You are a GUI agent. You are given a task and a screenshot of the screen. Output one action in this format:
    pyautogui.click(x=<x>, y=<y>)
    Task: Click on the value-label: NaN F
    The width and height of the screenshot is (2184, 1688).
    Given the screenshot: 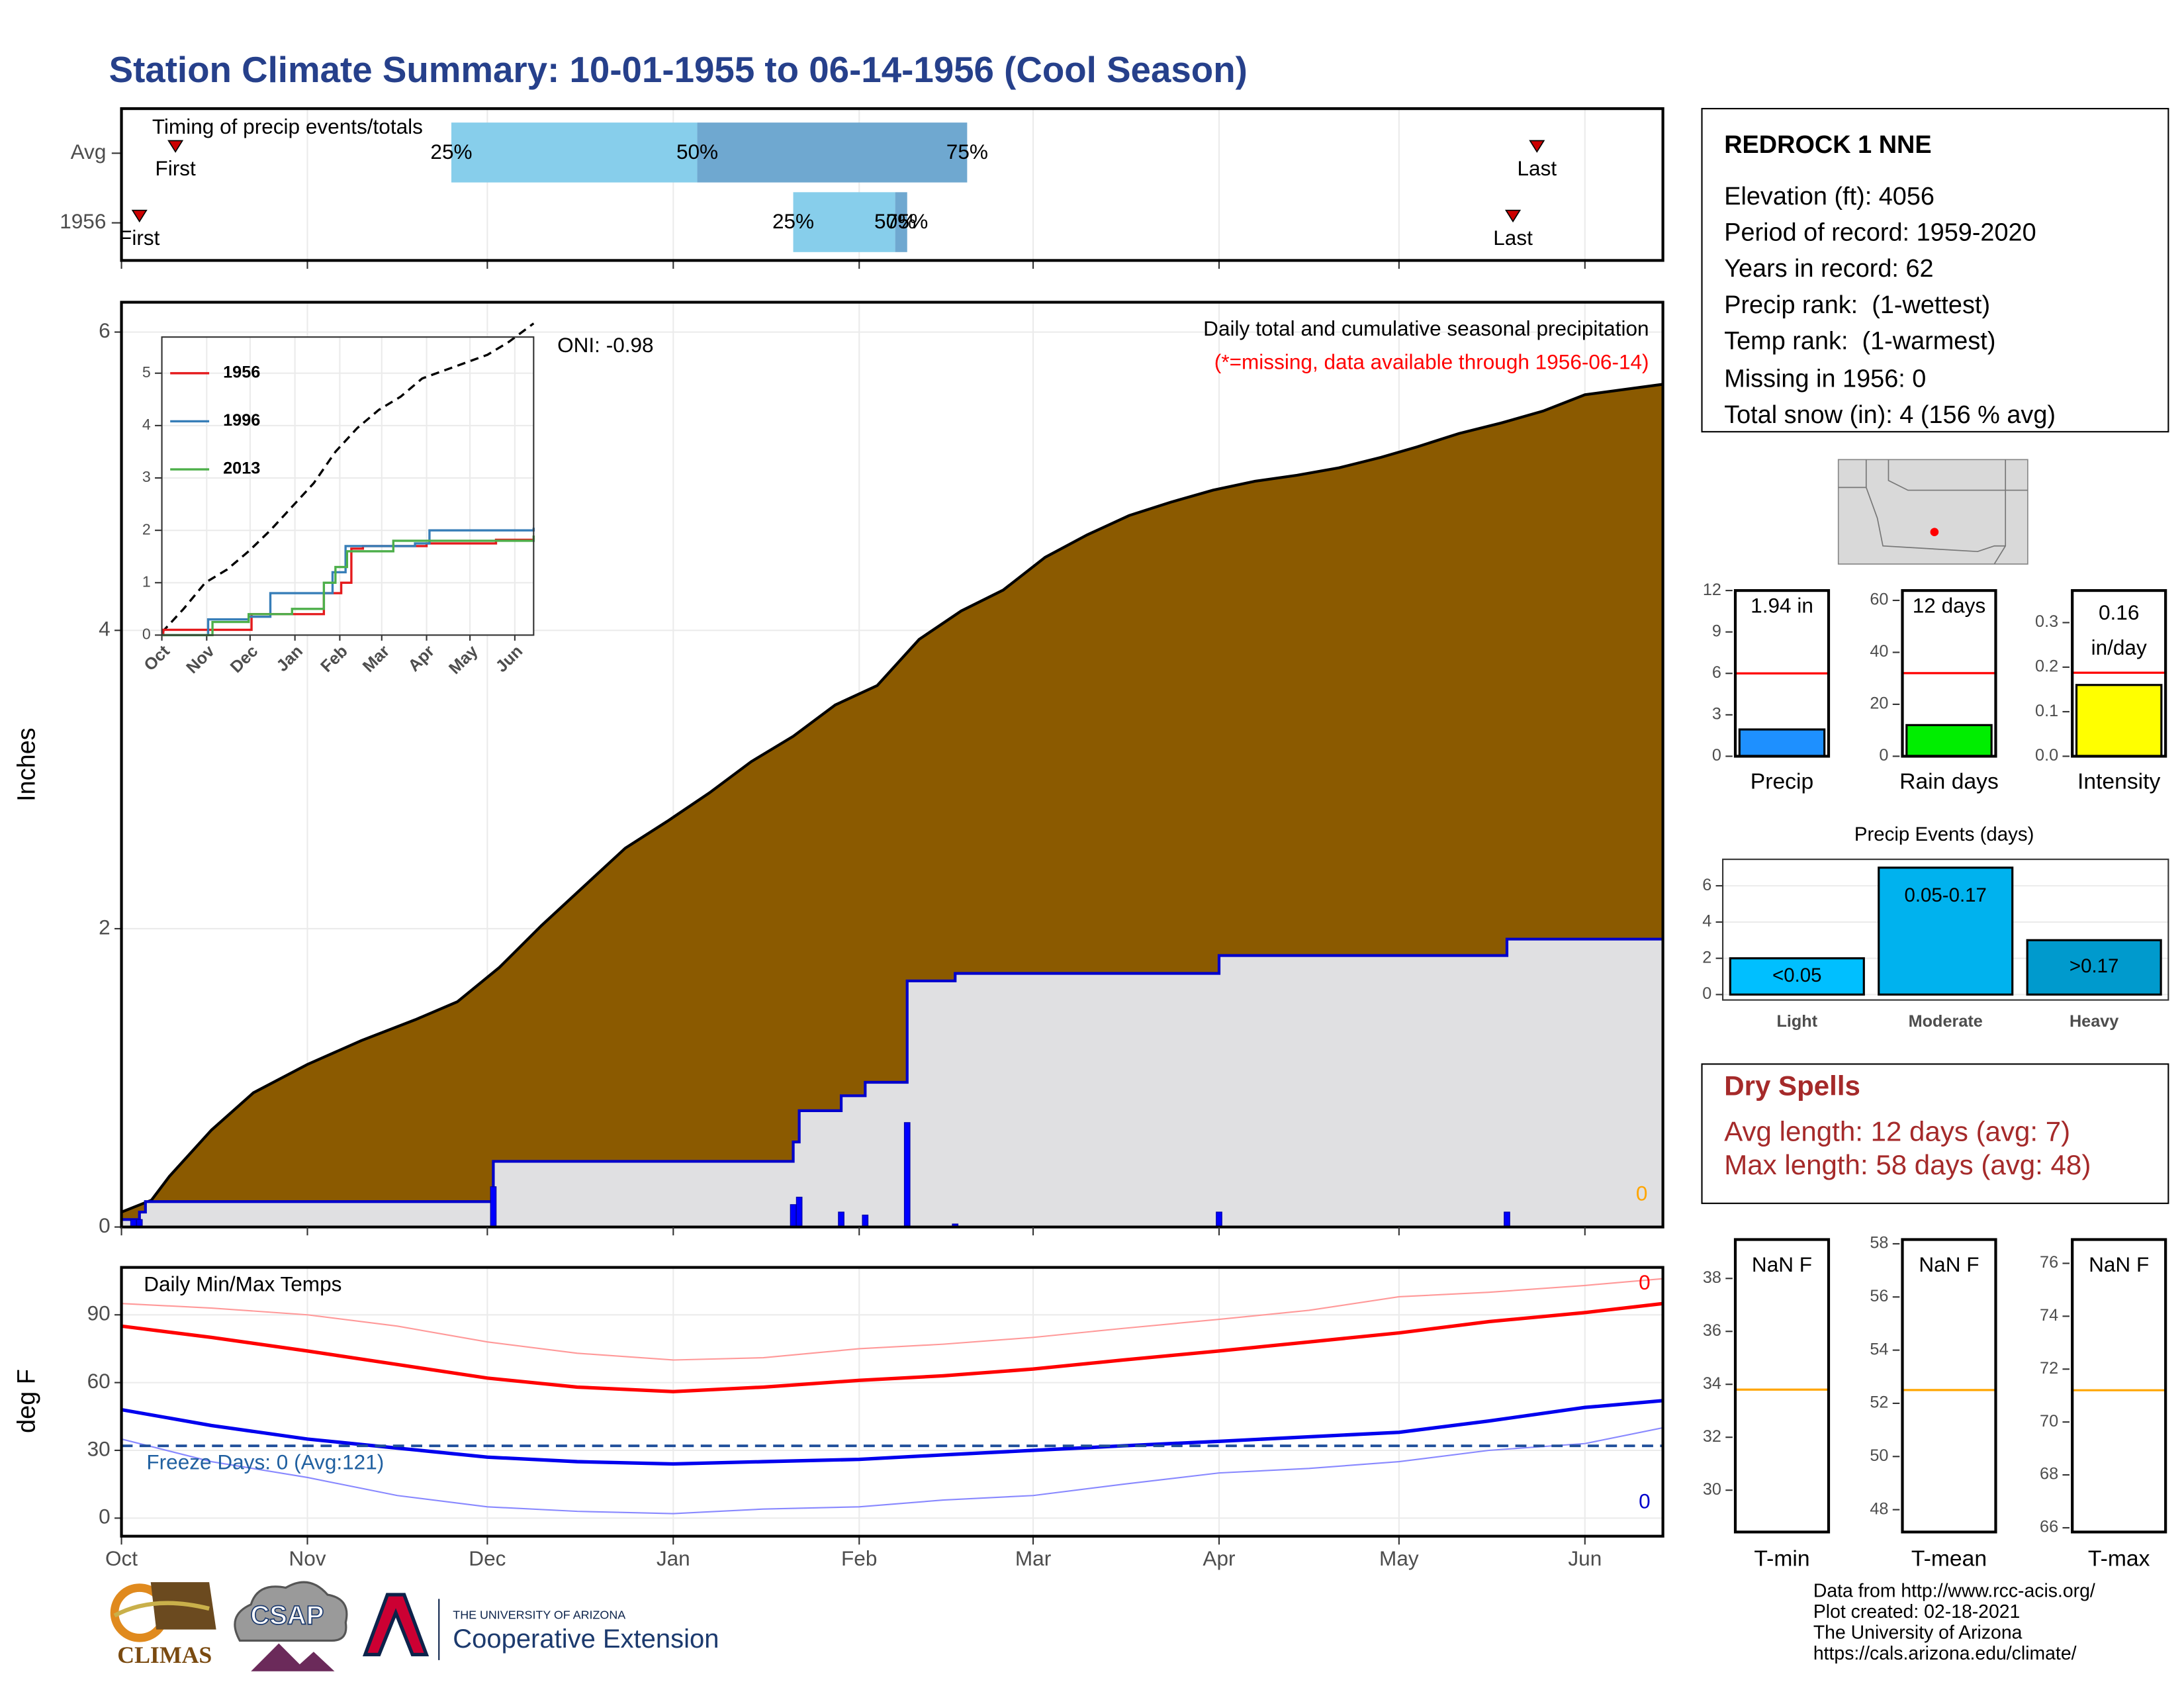 What is the action you would take?
    pyautogui.click(x=2119, y=1264)
    